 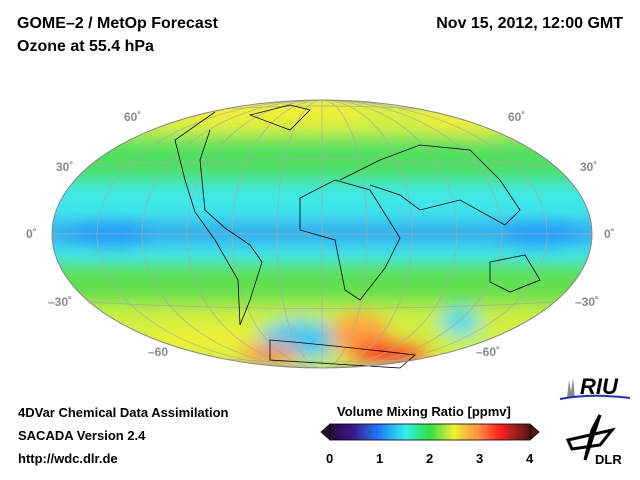 I want to click on colorbar-tick-2: 2, so click(x=430, y=458).